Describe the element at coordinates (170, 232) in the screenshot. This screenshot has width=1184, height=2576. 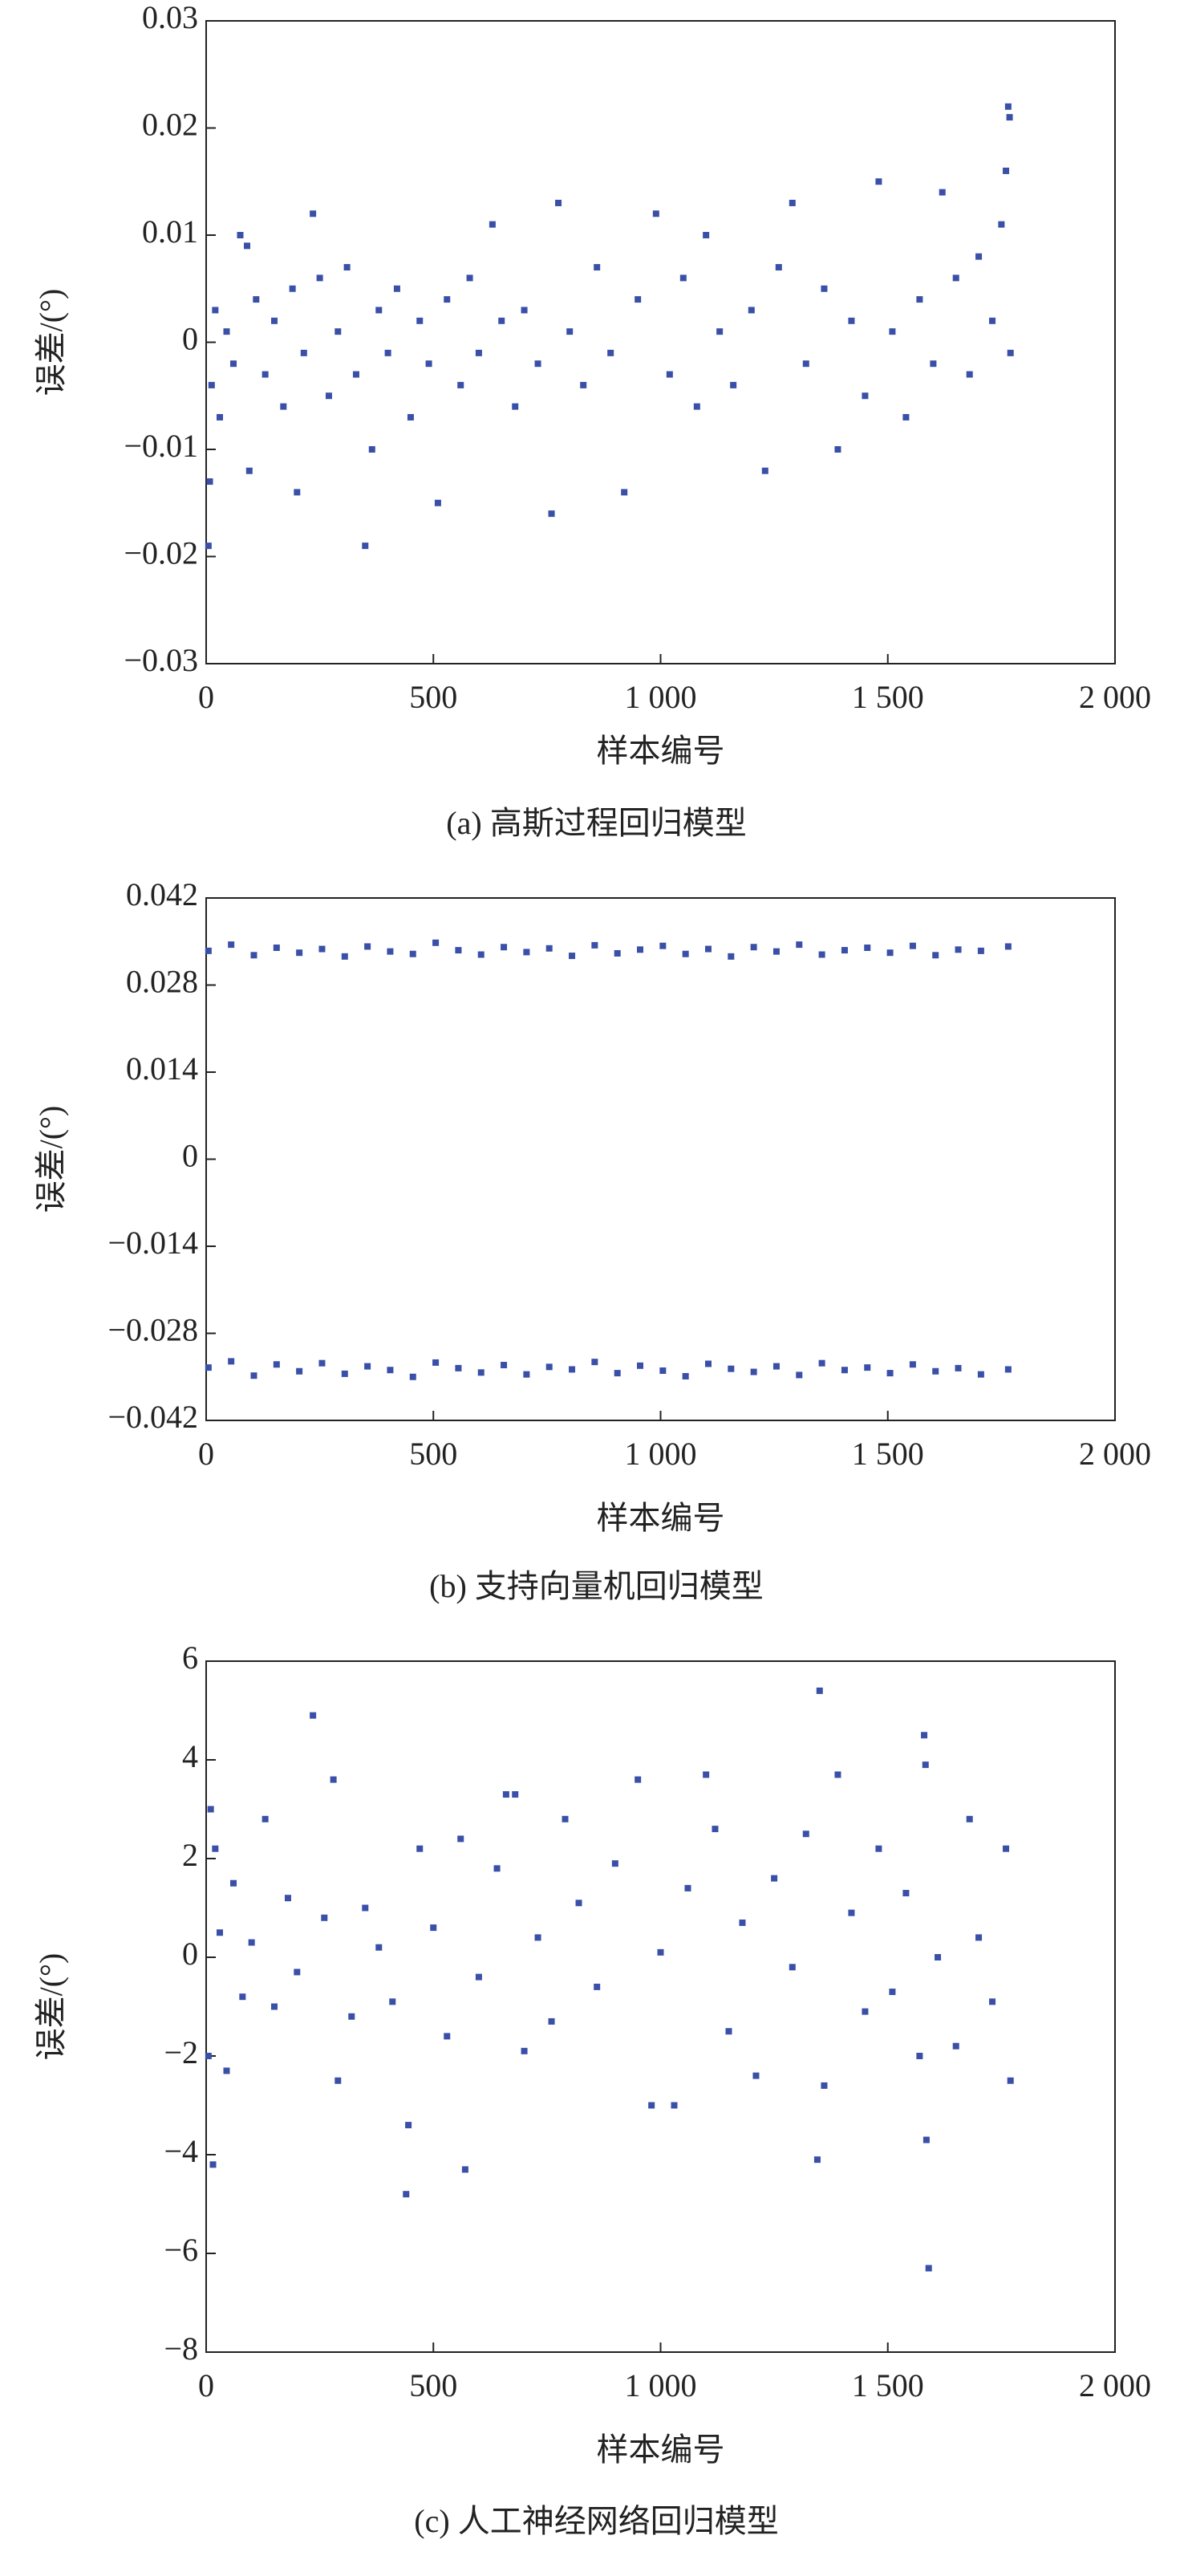
I see `y-tick-label: 0.01` at that location.